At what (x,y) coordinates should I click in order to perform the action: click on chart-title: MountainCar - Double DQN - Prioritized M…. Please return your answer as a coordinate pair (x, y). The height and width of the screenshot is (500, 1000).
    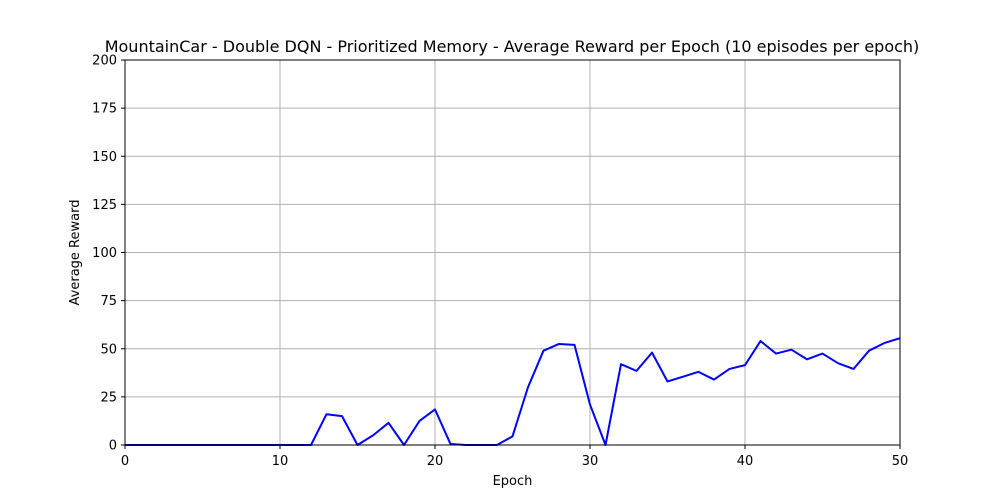
    Looking at the image, I should click on (512, 46).